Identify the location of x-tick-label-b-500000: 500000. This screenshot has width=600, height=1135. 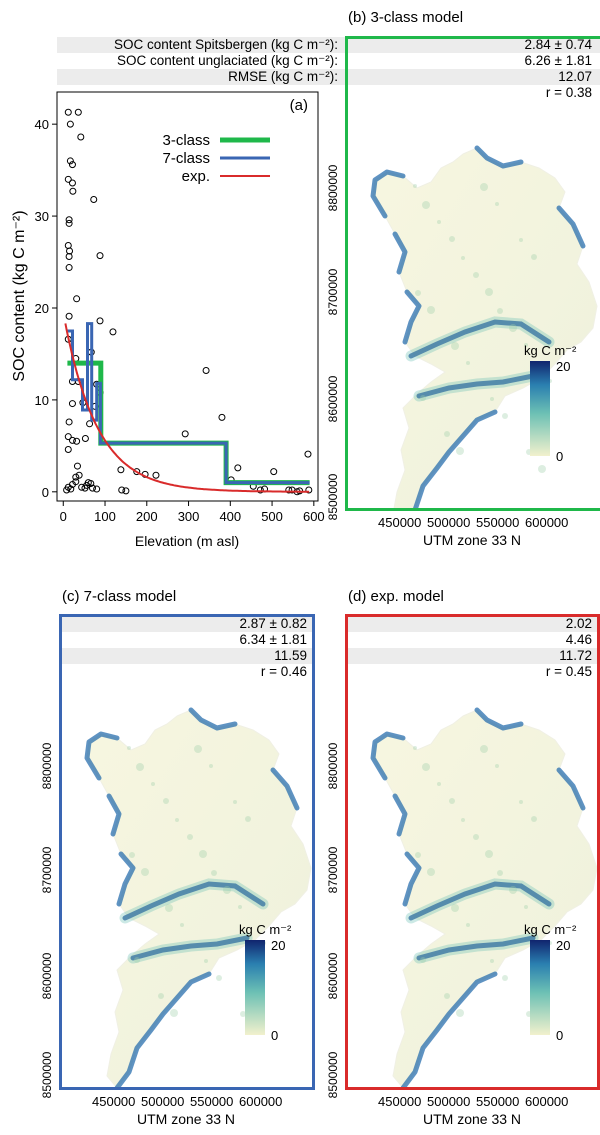
(449, 522).